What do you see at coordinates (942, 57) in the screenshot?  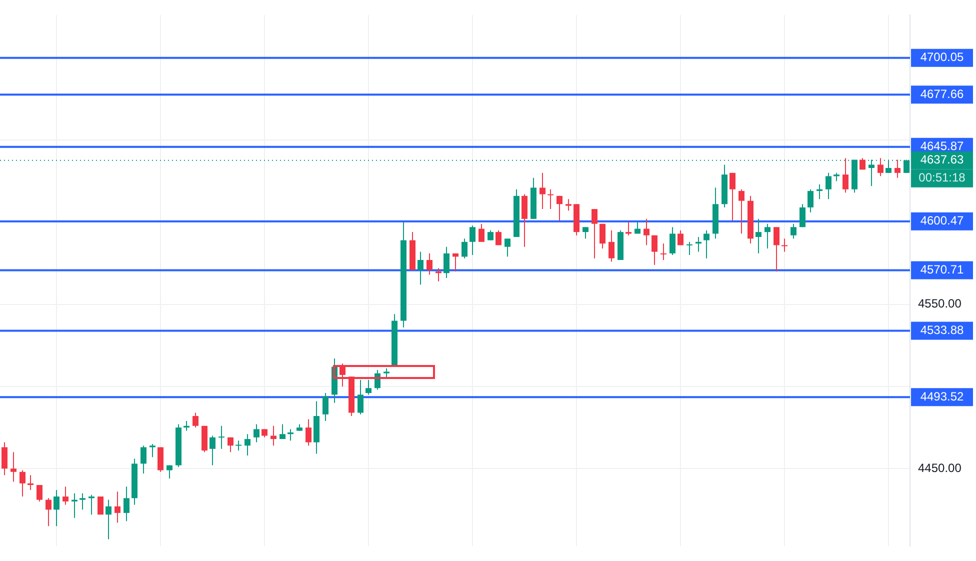 I see `ref-line-label: 4700.05` at bounding box center [942, 57].